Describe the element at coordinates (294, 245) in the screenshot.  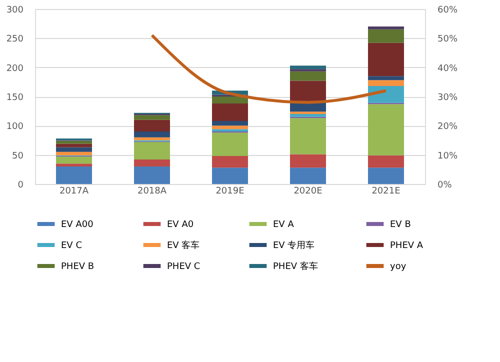
I see `legend-label: EV 专用车` at that location.